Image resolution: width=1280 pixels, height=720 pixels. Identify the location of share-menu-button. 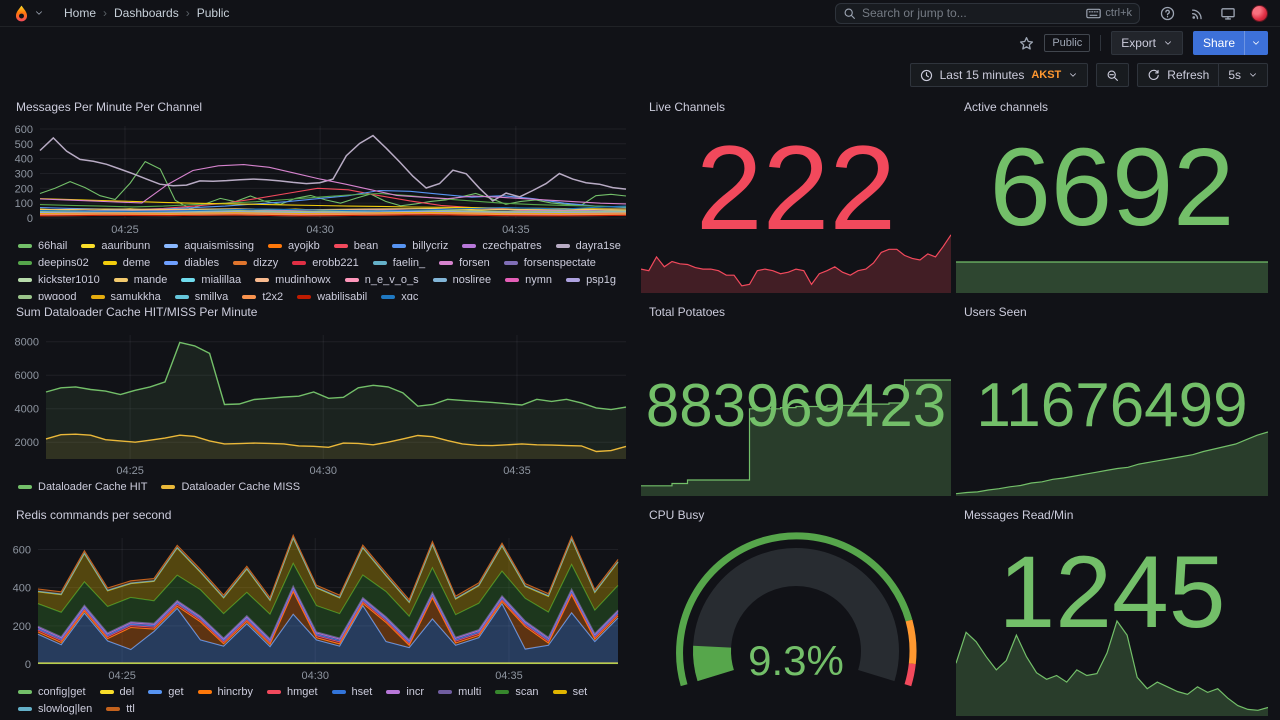
(1255, 43).